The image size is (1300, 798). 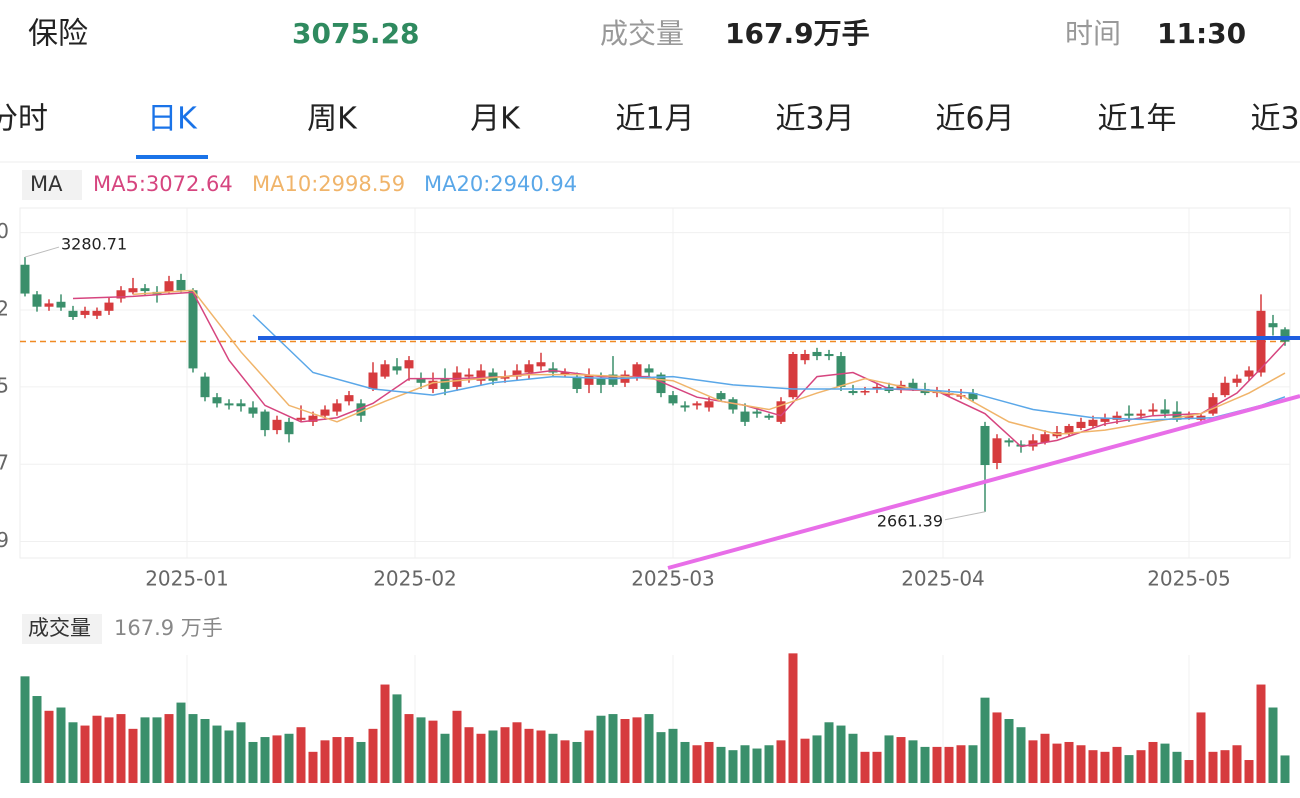 I want to click on tab: 周K, so click(x=332, y=119).